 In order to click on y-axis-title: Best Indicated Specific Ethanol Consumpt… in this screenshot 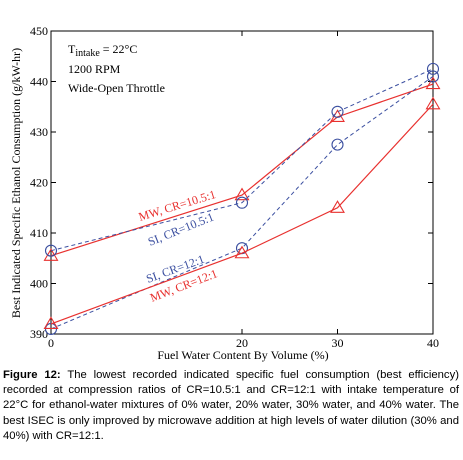, I will do `click(16, 183)`.